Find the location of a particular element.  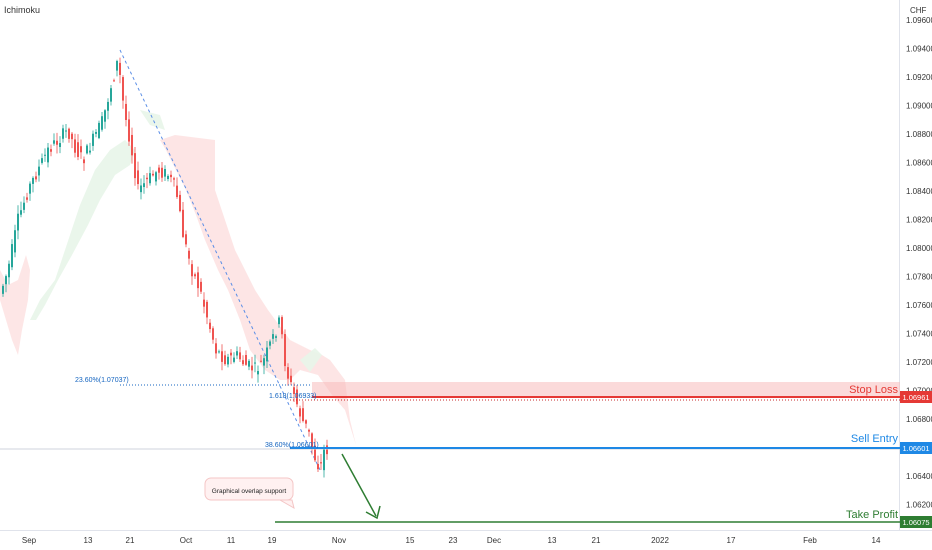

y-tick-label: 1.07800 is located at coordinates (919, 277).